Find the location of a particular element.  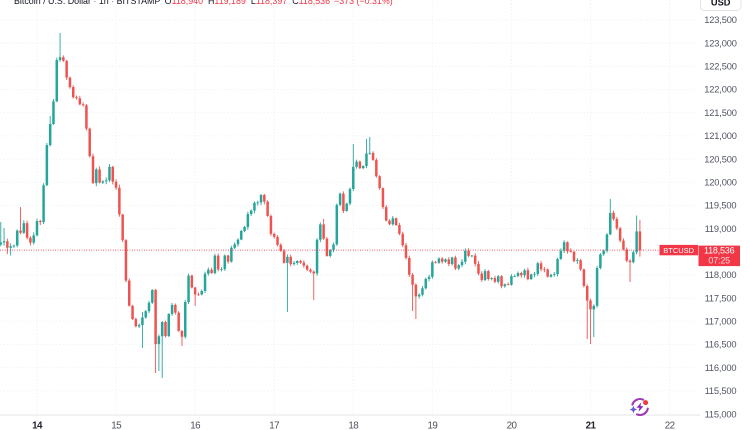

svg-text: 16 is located at coordinates (195, 425).